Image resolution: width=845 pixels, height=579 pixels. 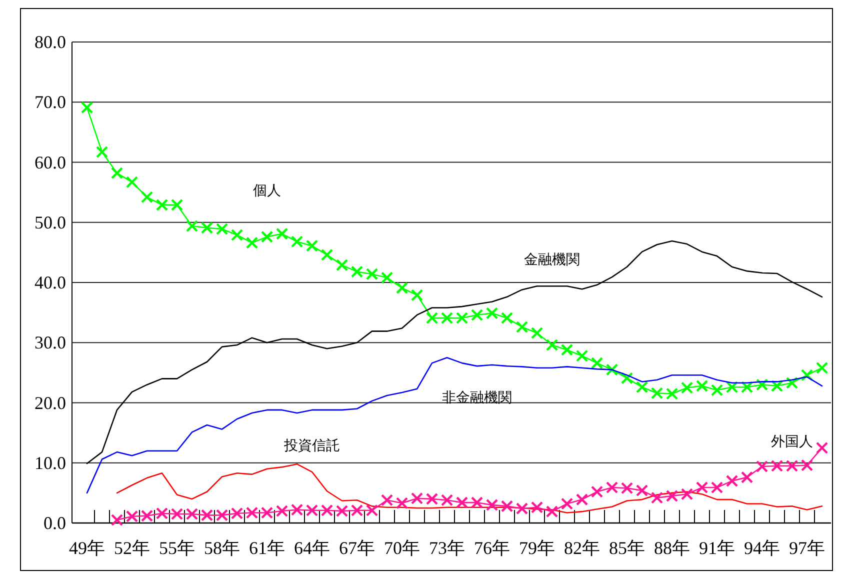 What do you see at coordinates (312, 548) in the screenshot?
I see `x-tick-label: 64年` at bounding box center [312, 548].